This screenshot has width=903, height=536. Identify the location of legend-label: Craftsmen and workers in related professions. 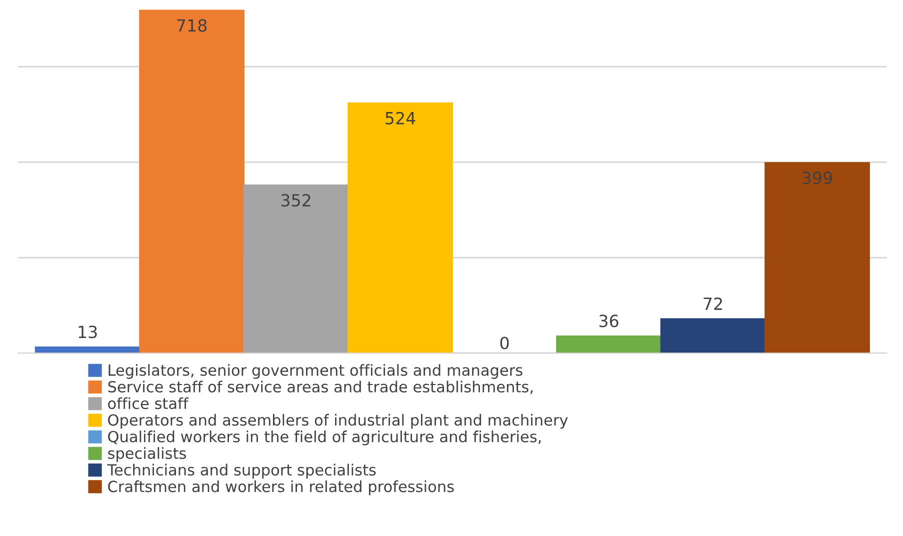
(281, 488).